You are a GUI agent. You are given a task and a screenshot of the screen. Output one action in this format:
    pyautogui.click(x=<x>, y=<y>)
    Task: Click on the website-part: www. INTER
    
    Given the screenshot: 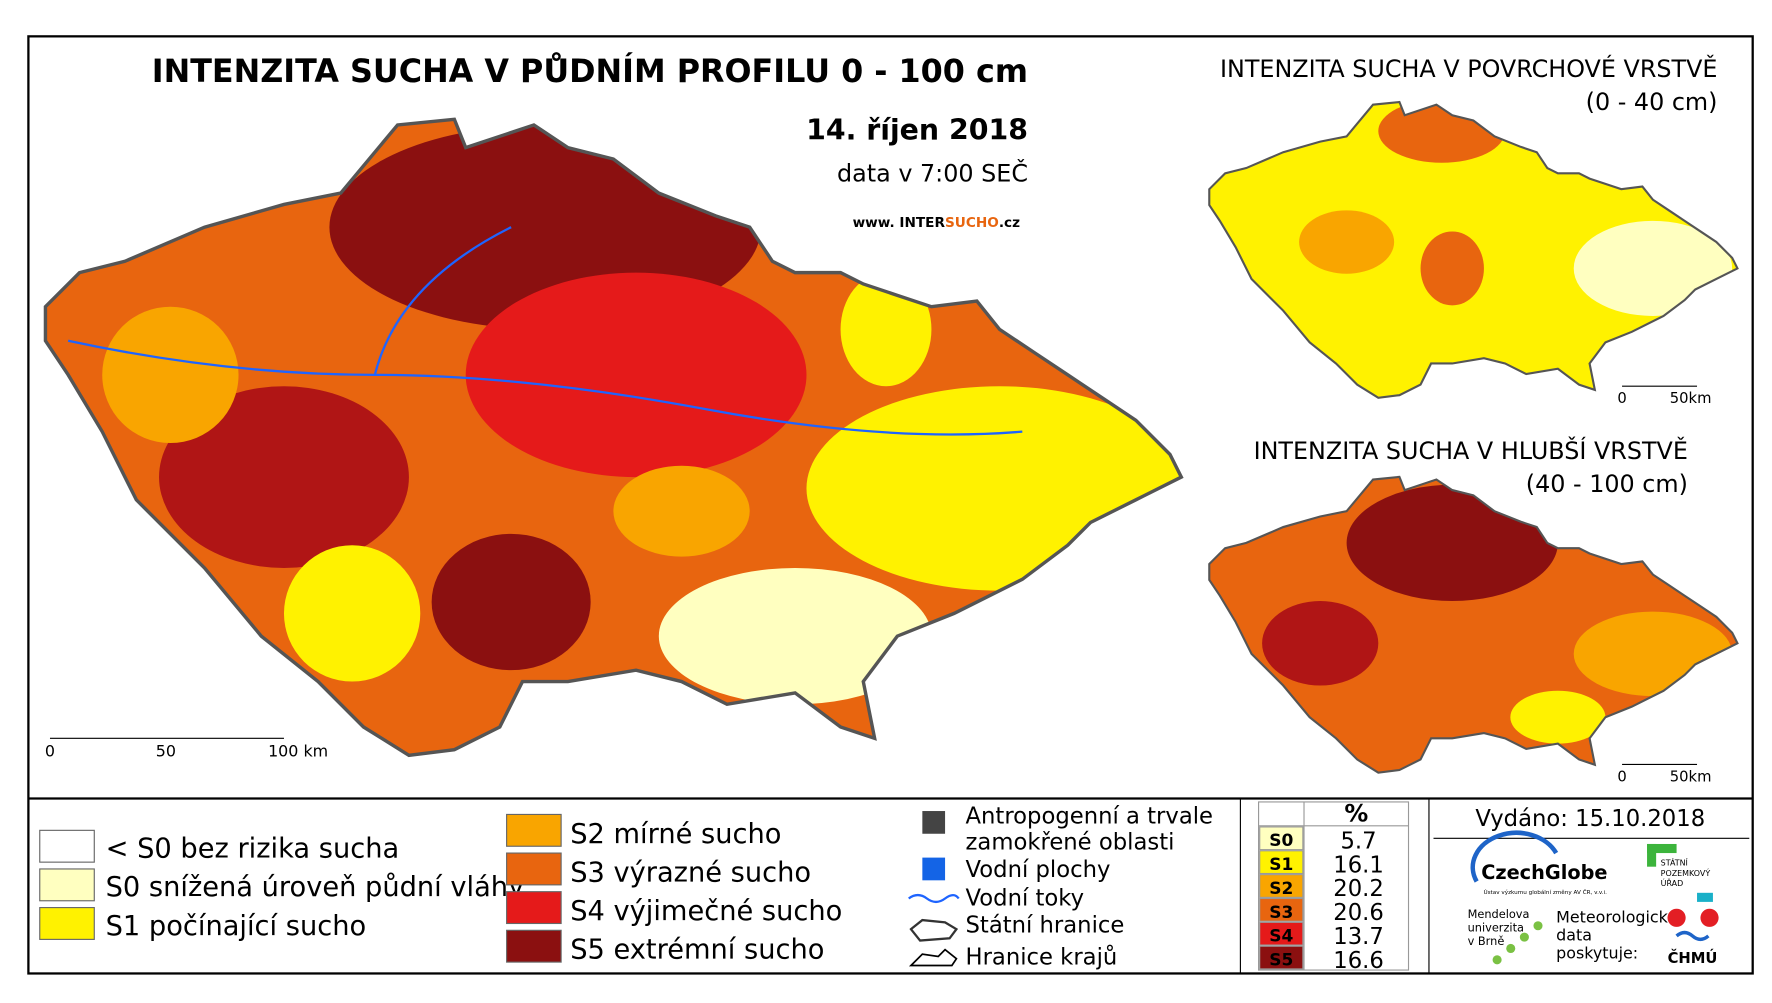 What is the action you would take?
    pyautogui.click(x=899, y=223)
    